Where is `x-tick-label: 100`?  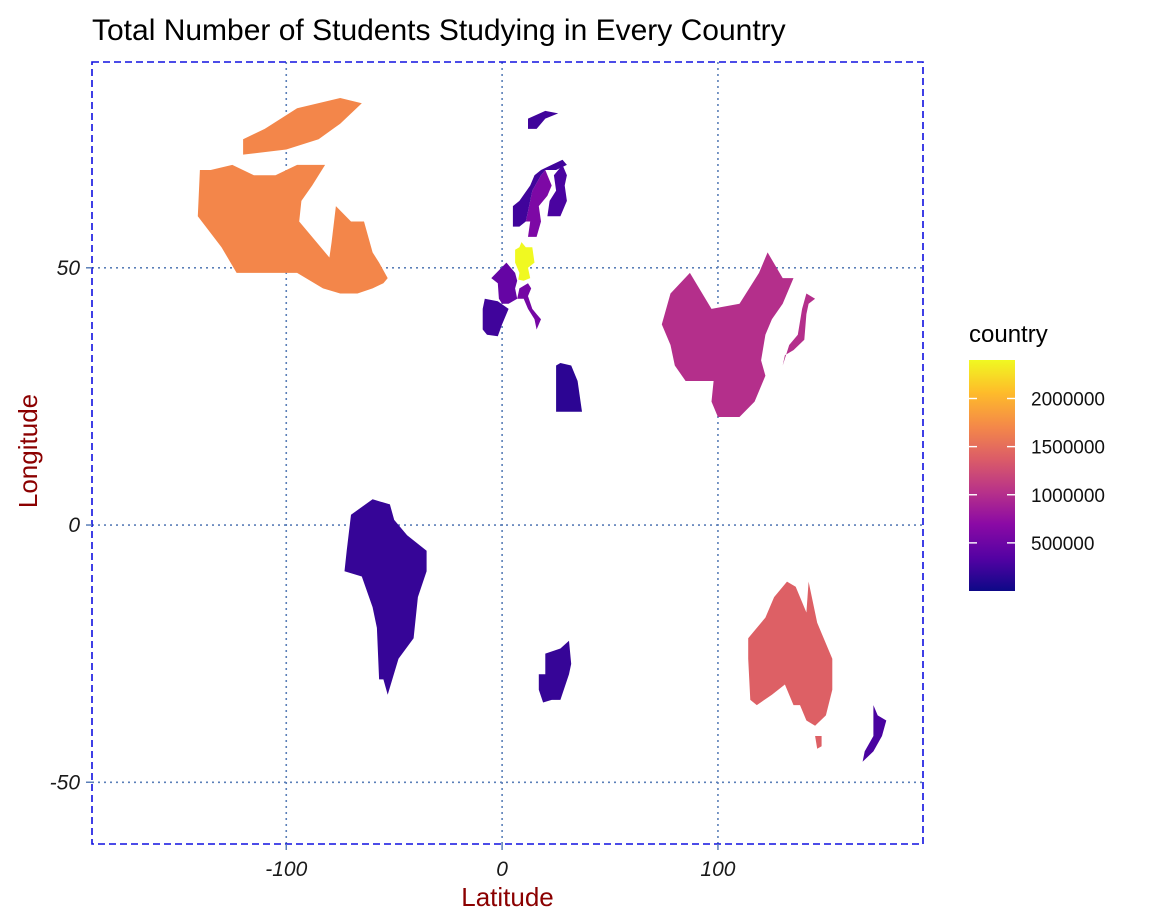
x-tick-label: 100 is located at coordinates (717, 869).